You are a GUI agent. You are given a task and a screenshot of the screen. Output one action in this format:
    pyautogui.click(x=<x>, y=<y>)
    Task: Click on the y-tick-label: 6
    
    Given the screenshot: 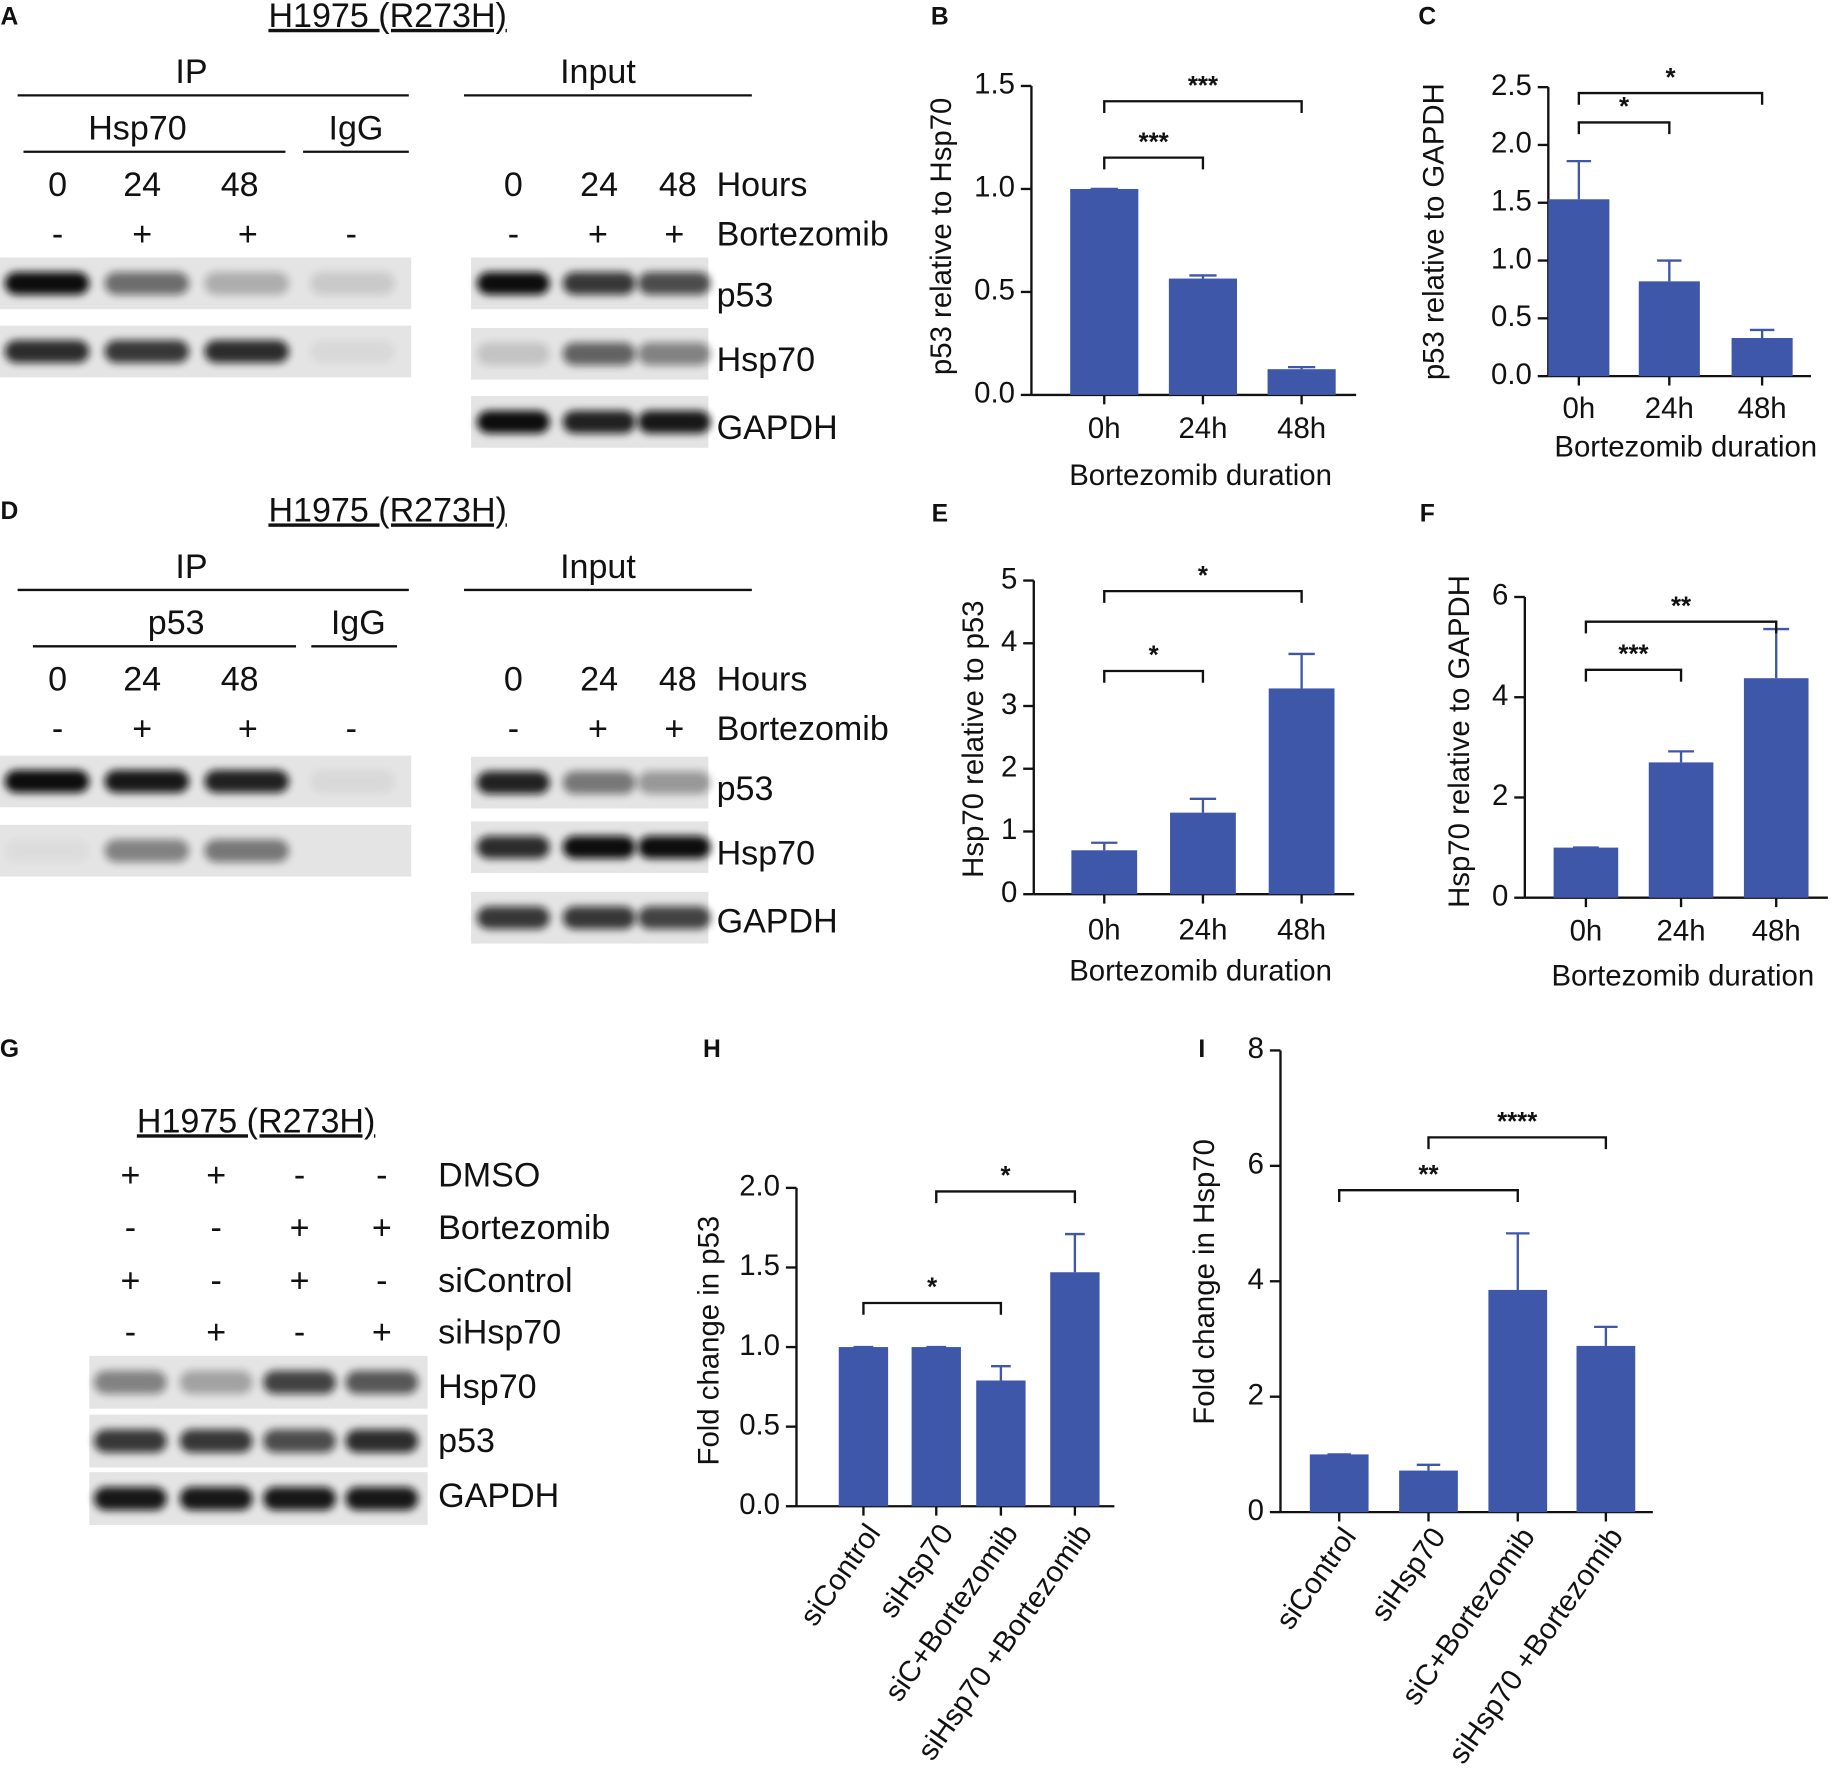 What is the action you would take?
    pyautogui.click(x=1256, y=1164)
    